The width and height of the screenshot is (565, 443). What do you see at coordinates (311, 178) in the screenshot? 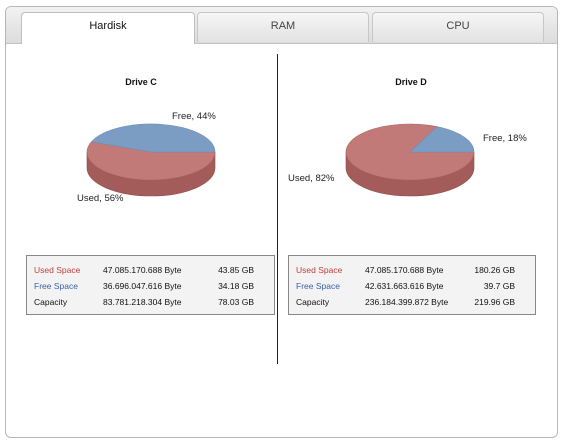
I see `drive-d-used-label: Used, 82%` at bounding box center [311, 178].